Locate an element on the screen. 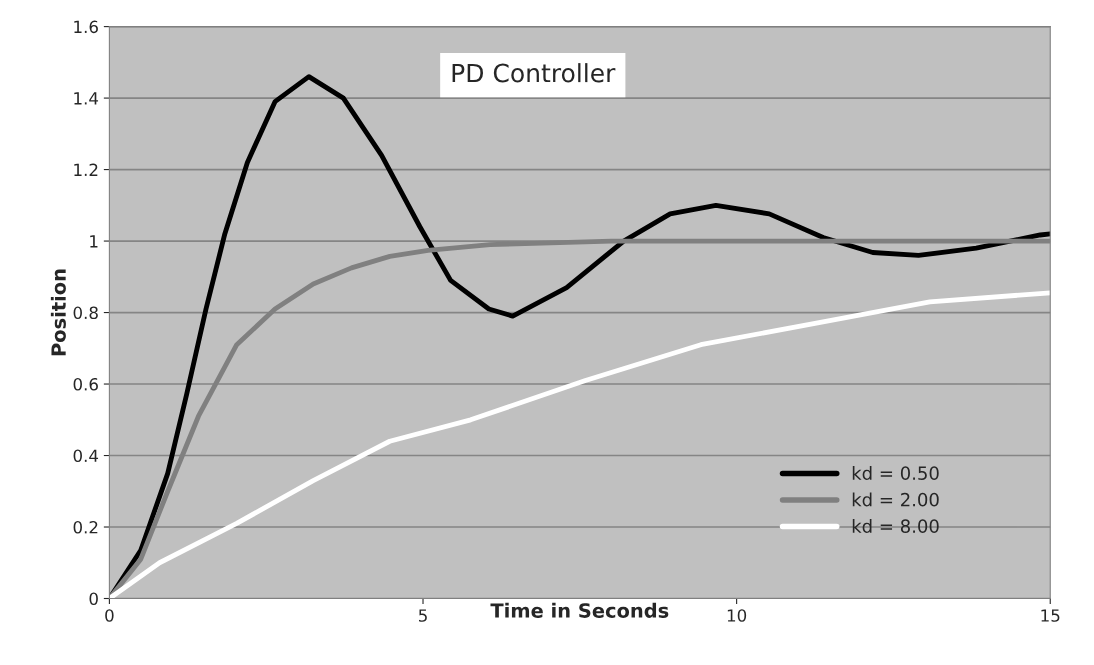  y-tick-label: 0.2 is located at coordinates (85, 527).